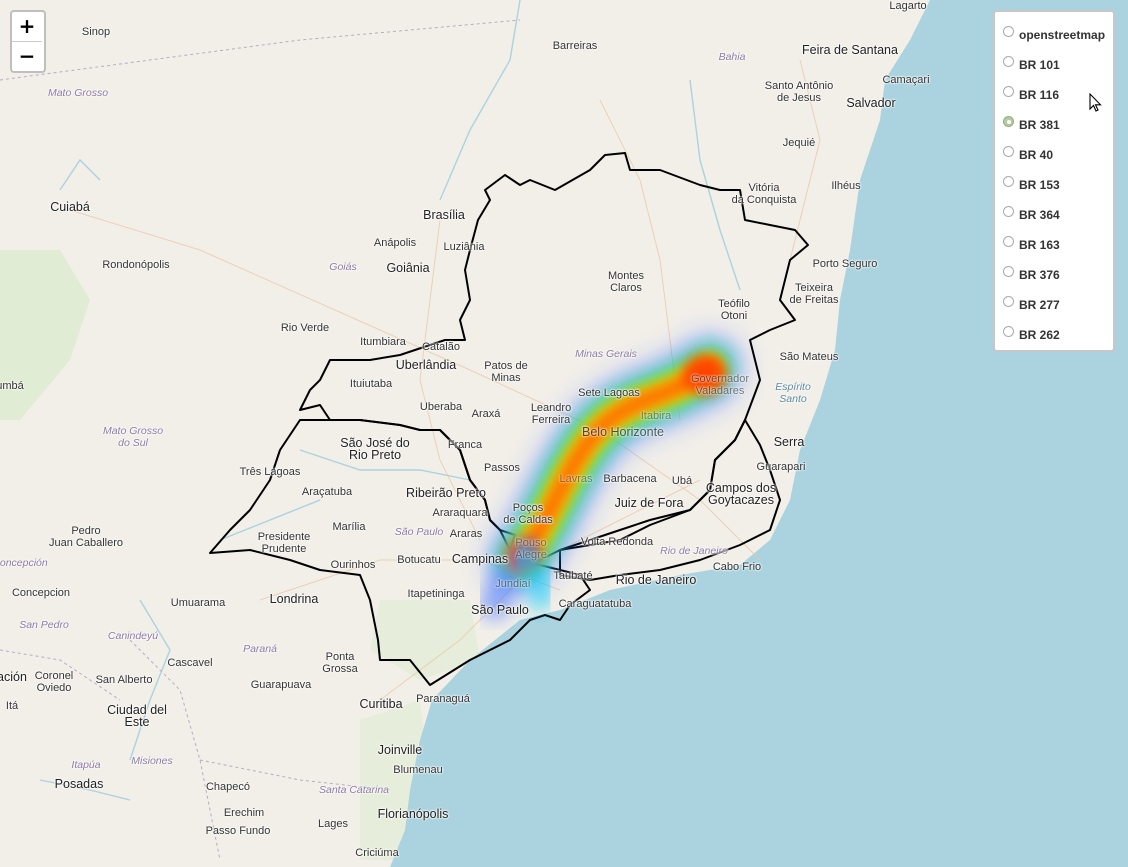 The height and width of the screenshot is (867, 1128). What do you see at coordinates (343, 267) in the screenshot?
I see `state-label: Goiás` at bounding box center [343, 267].